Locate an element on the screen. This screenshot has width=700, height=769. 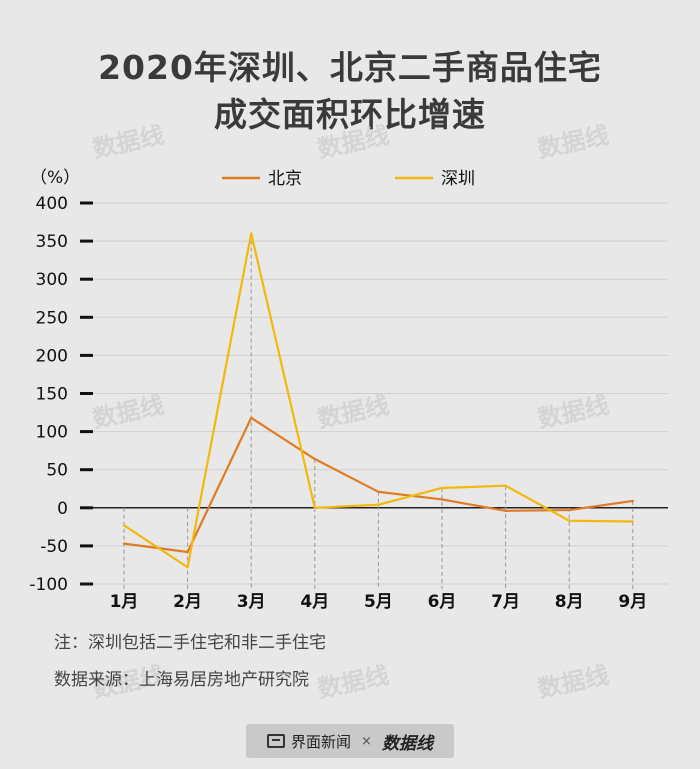
y-tick-label-0: 400 is located at coordinates (52, 204).